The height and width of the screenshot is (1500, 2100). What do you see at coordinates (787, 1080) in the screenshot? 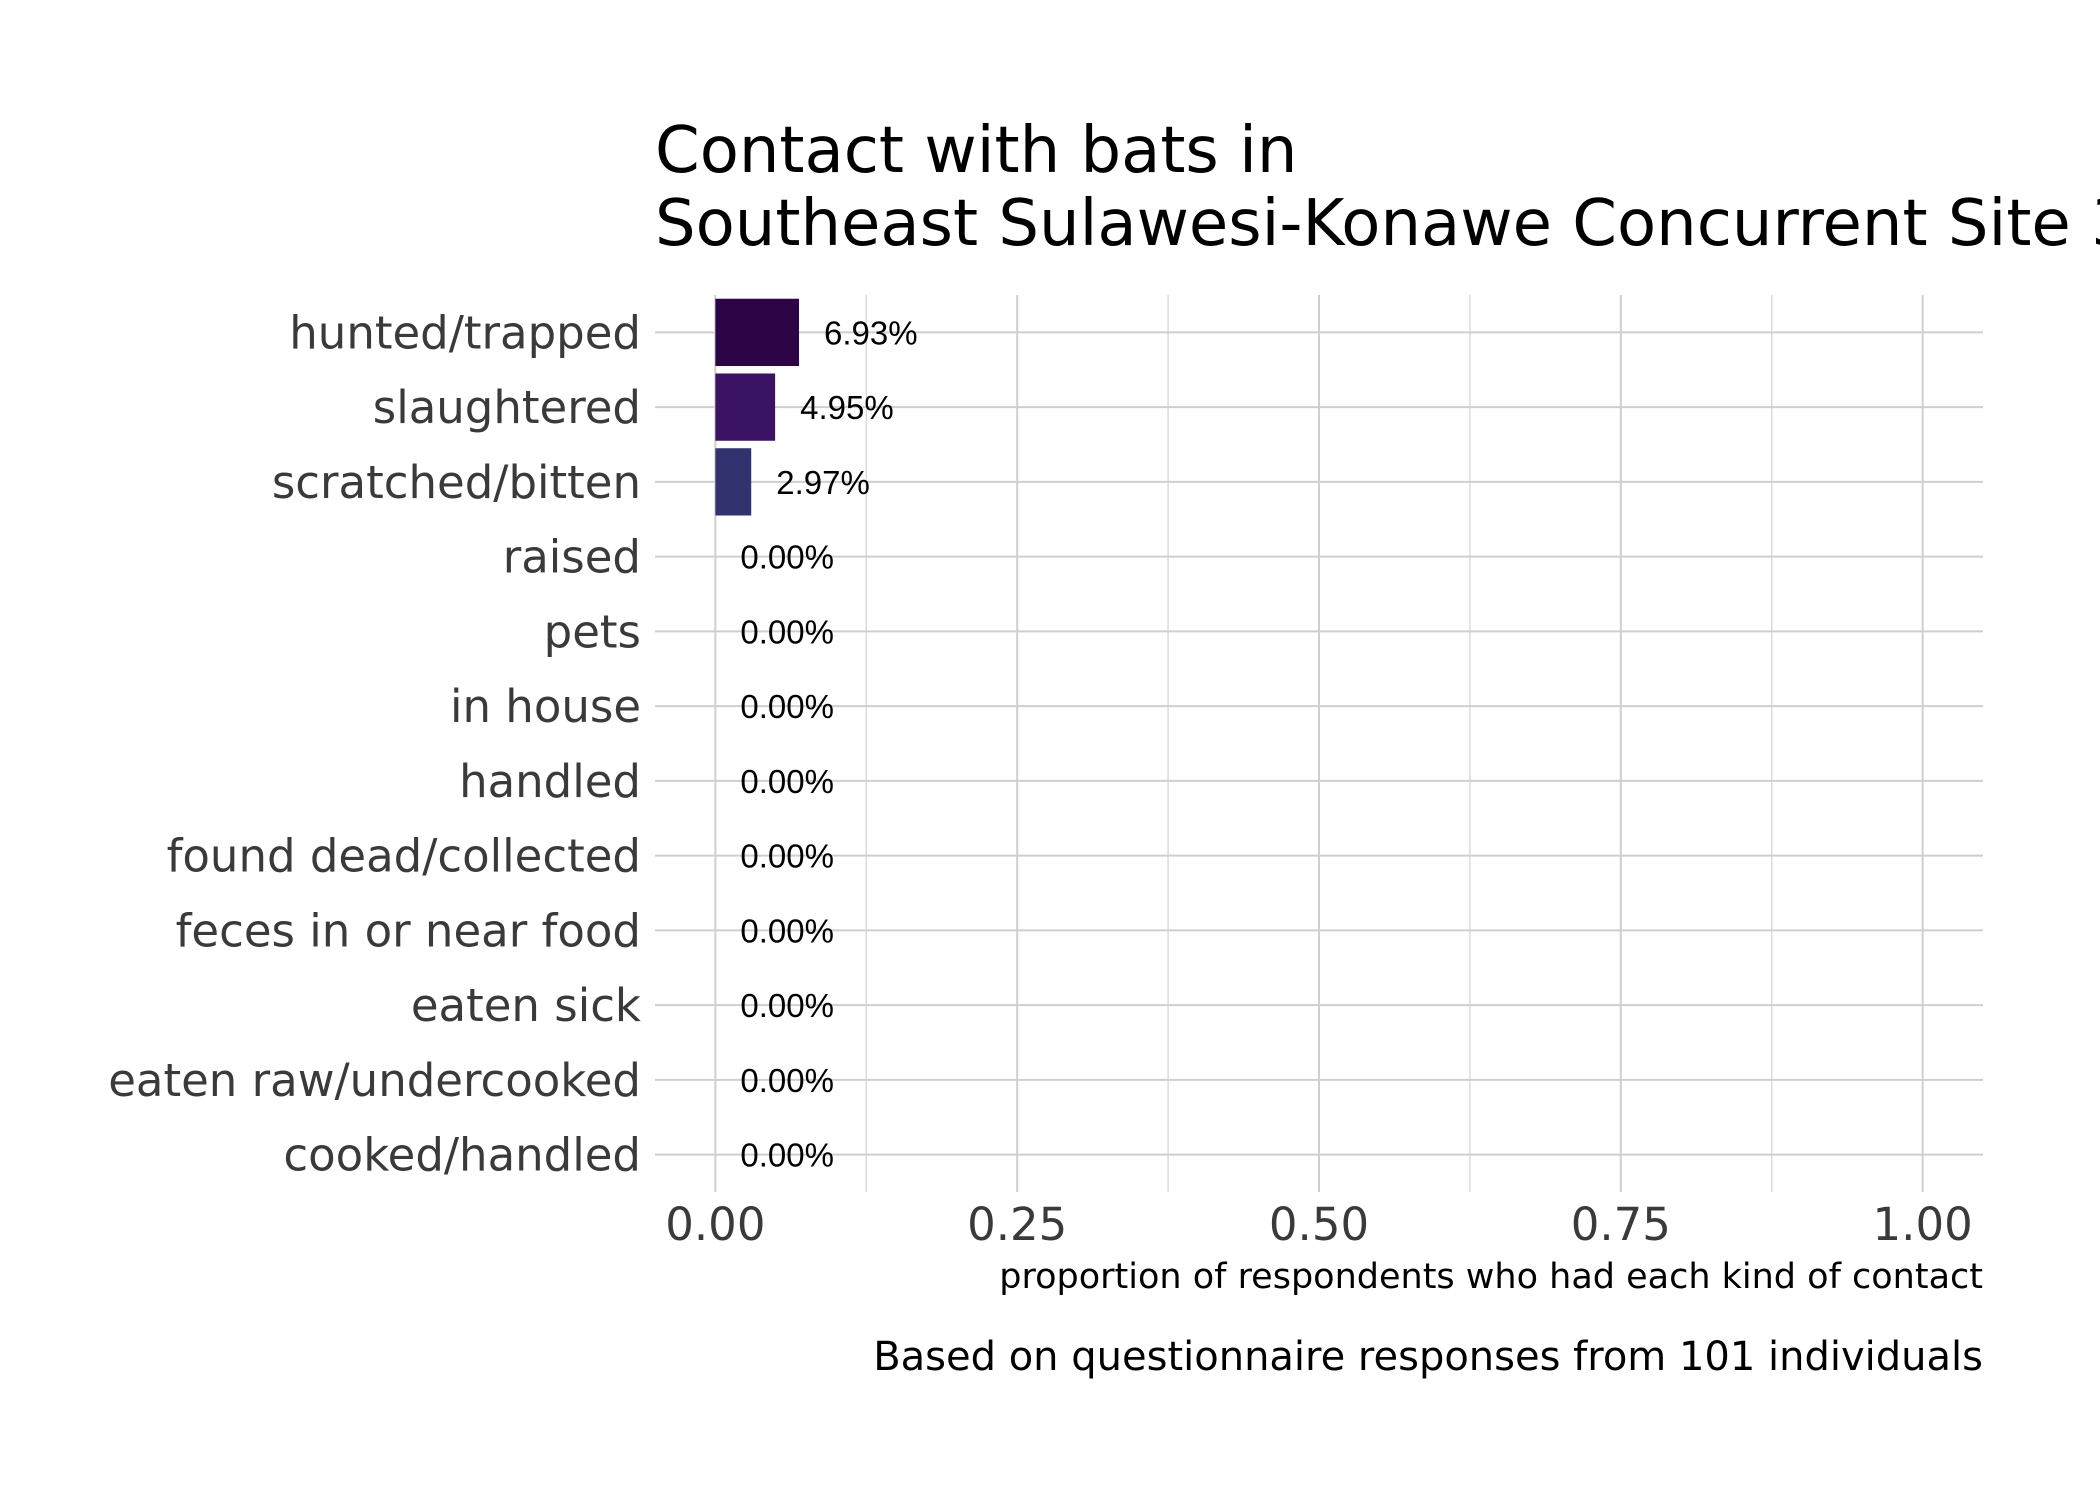
I see `value-label-10: 0.00%` at bounding box center [787, 1080].